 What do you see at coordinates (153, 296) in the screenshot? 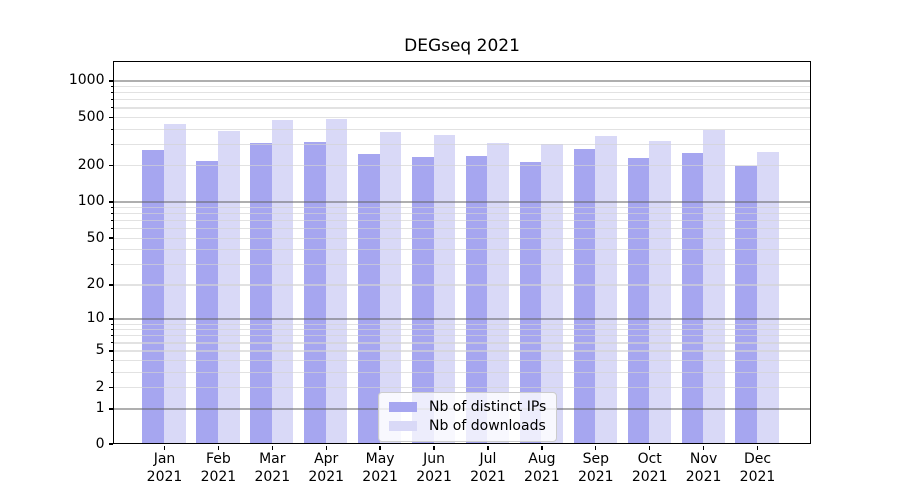
I see `bar-nb-of-distinct-ips-jan-2021` at bounding box center [153, 296].